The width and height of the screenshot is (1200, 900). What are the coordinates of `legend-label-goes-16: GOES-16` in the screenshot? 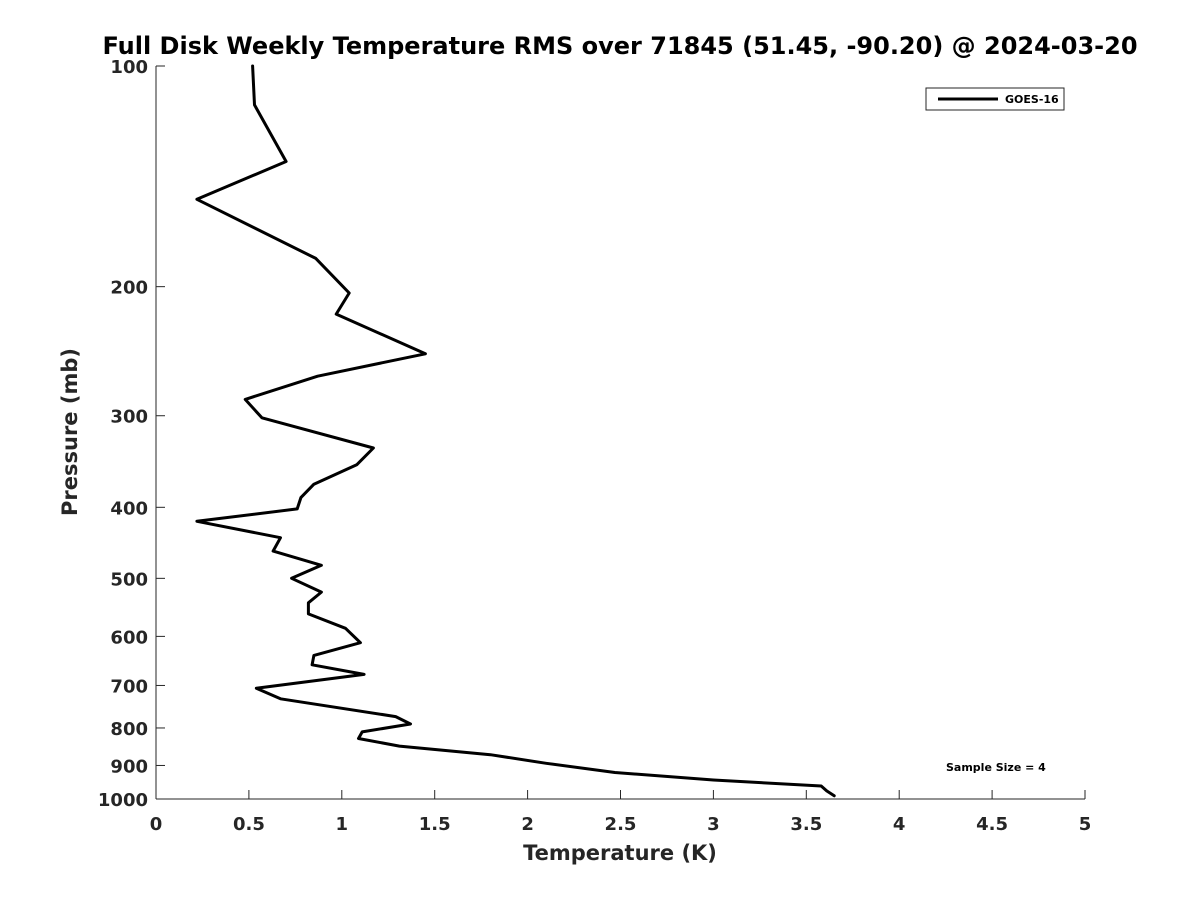 It's located at (1032, 99).